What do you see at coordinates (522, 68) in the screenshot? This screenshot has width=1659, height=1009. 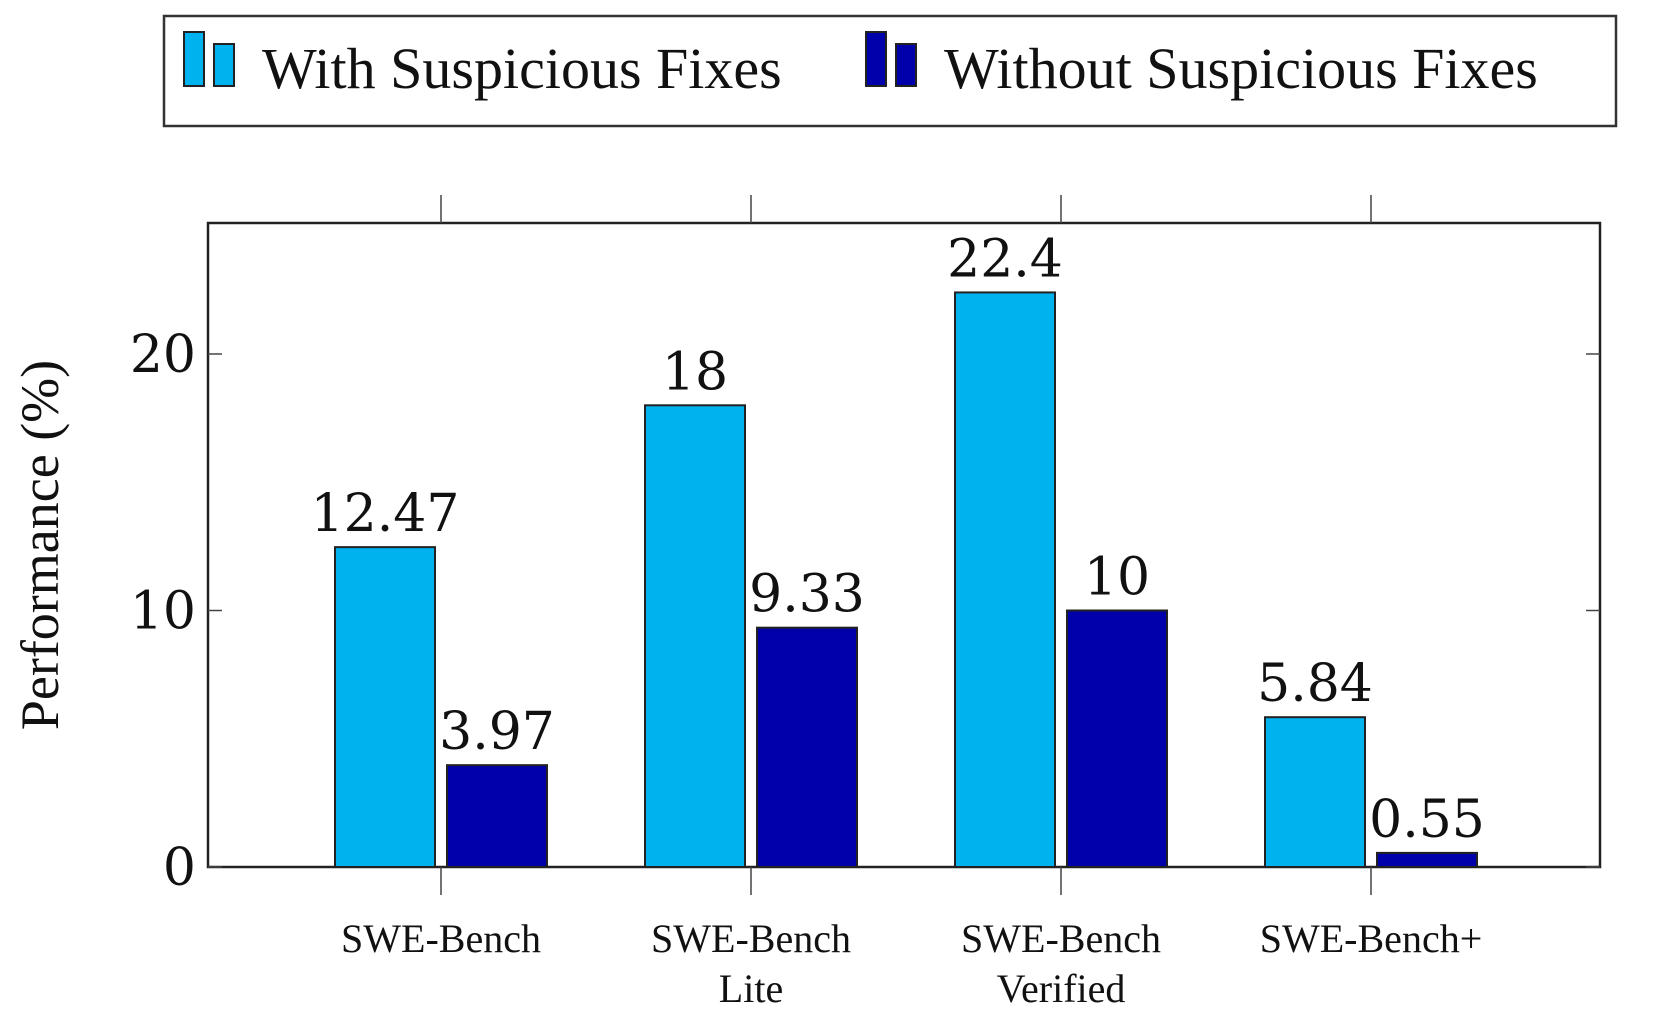 I see `legend-label: With Suspicious Fixes` at bounding box center [522, 68].